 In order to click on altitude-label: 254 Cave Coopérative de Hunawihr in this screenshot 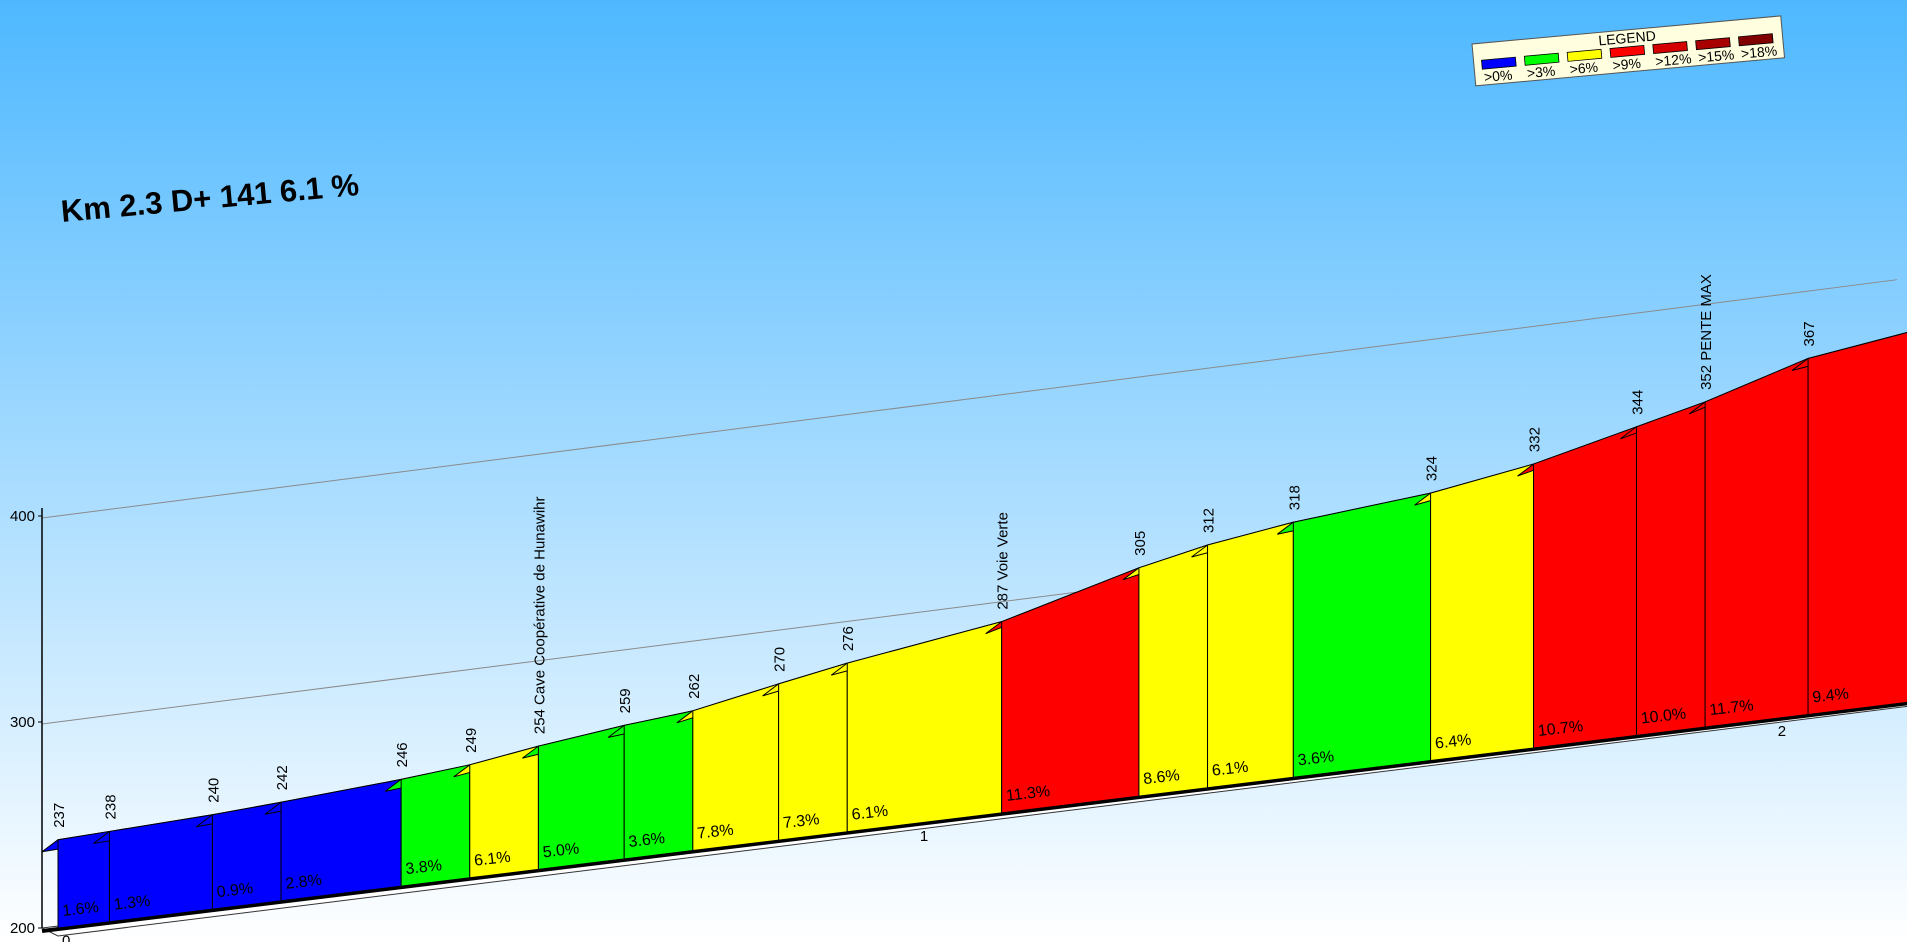, I will do `click(539, 615)`.